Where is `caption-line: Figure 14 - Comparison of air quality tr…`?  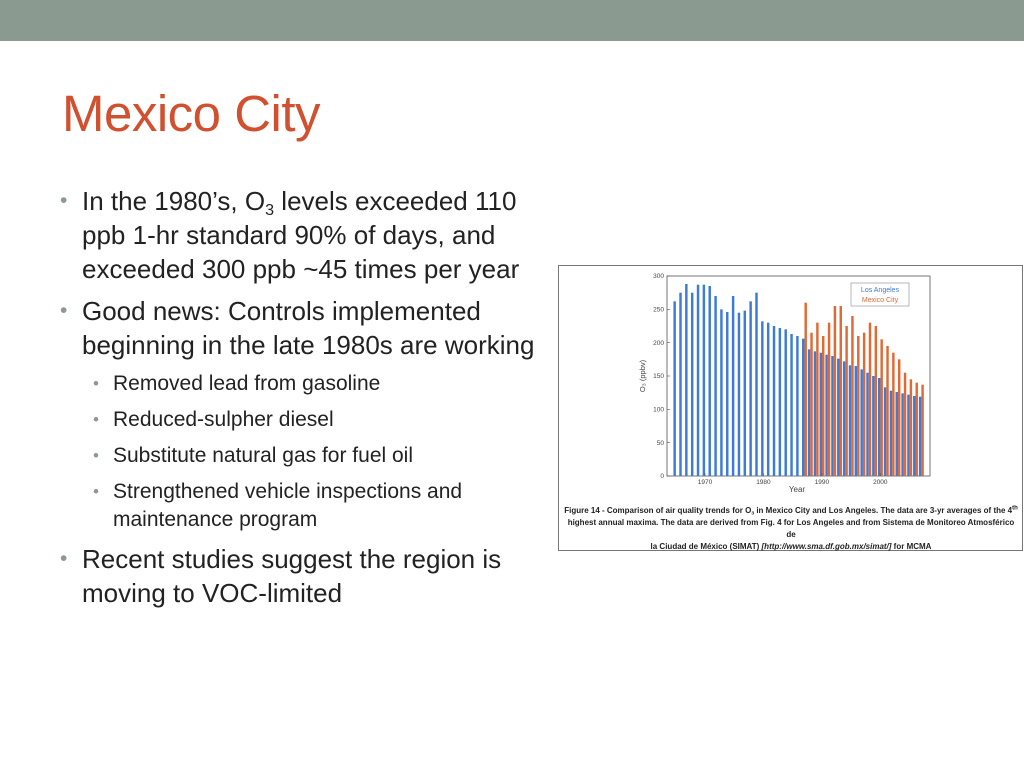
caption-line: Figure 14 - Comparison of air quality tr… is located at coordinates (791, 511).